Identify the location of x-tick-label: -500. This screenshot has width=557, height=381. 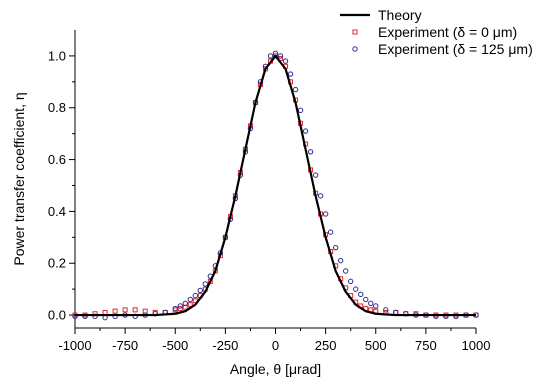
(175, 345).